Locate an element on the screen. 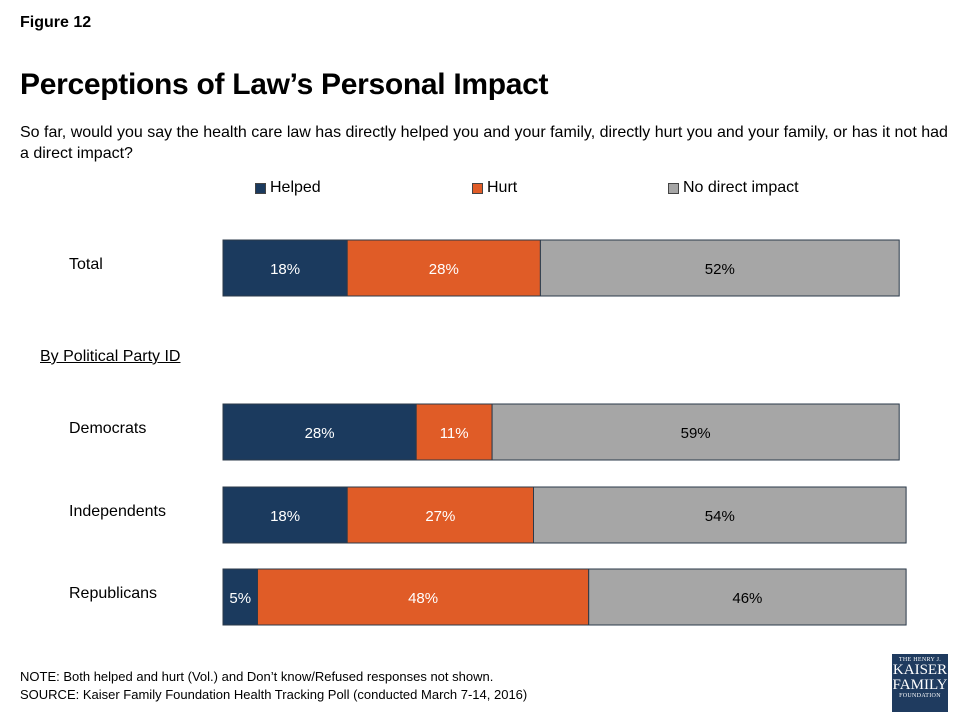  data-label-democrats-no-direct-impact: 59% is located at coordinates (696, 433).